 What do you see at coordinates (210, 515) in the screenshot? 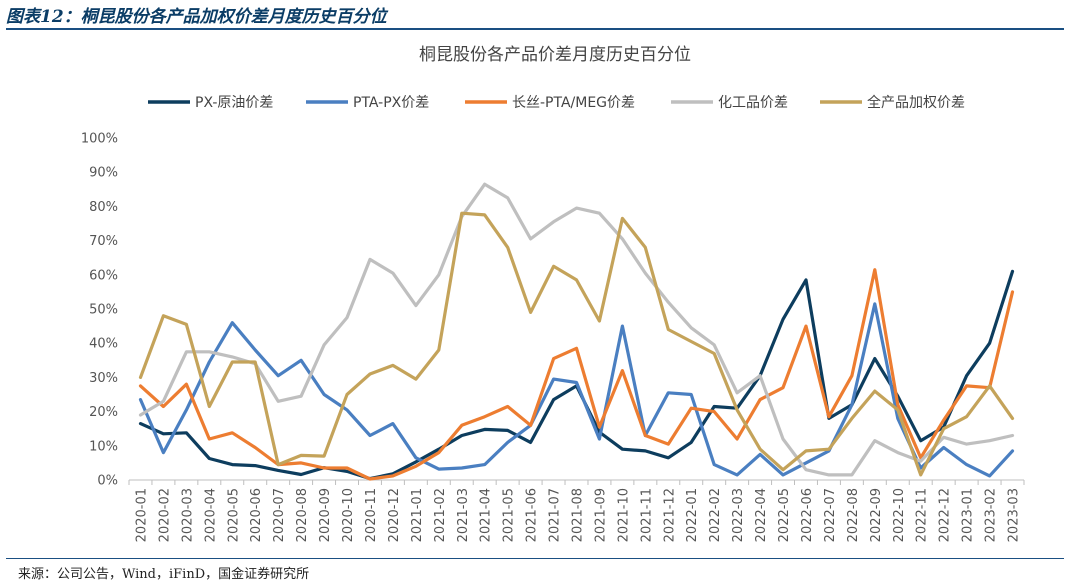
I see `x-tick-label: 2020-04` at bounding box center [210, 515].